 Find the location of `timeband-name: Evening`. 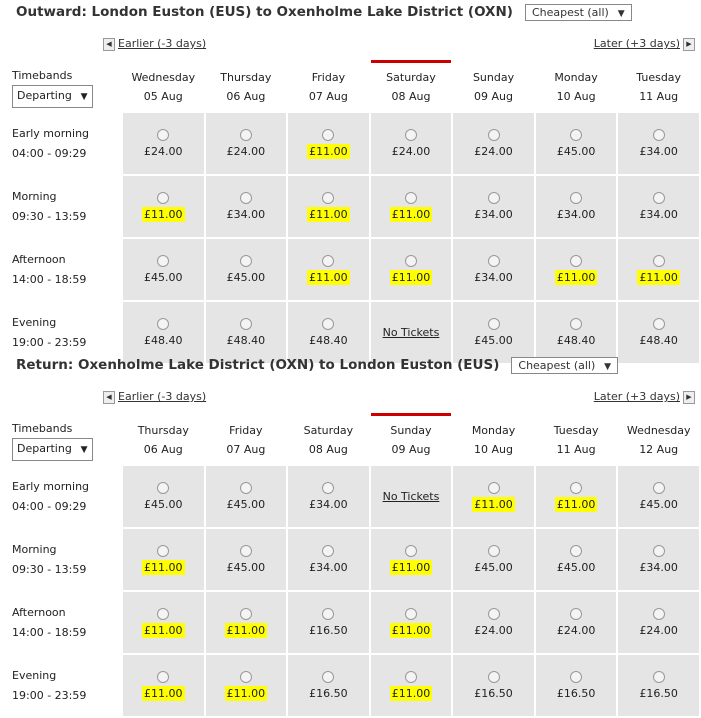

timeband-name: Evening is located at coordinates (34, 322).